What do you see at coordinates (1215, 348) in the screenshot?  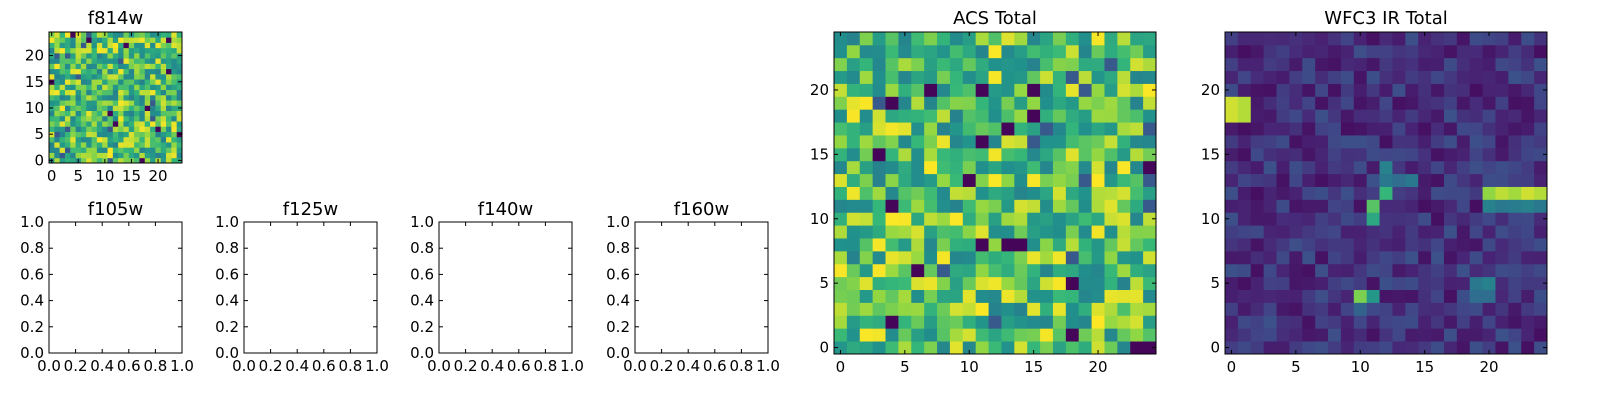 I see `y-tick-label: 0` at bounding box center [1215, 348].